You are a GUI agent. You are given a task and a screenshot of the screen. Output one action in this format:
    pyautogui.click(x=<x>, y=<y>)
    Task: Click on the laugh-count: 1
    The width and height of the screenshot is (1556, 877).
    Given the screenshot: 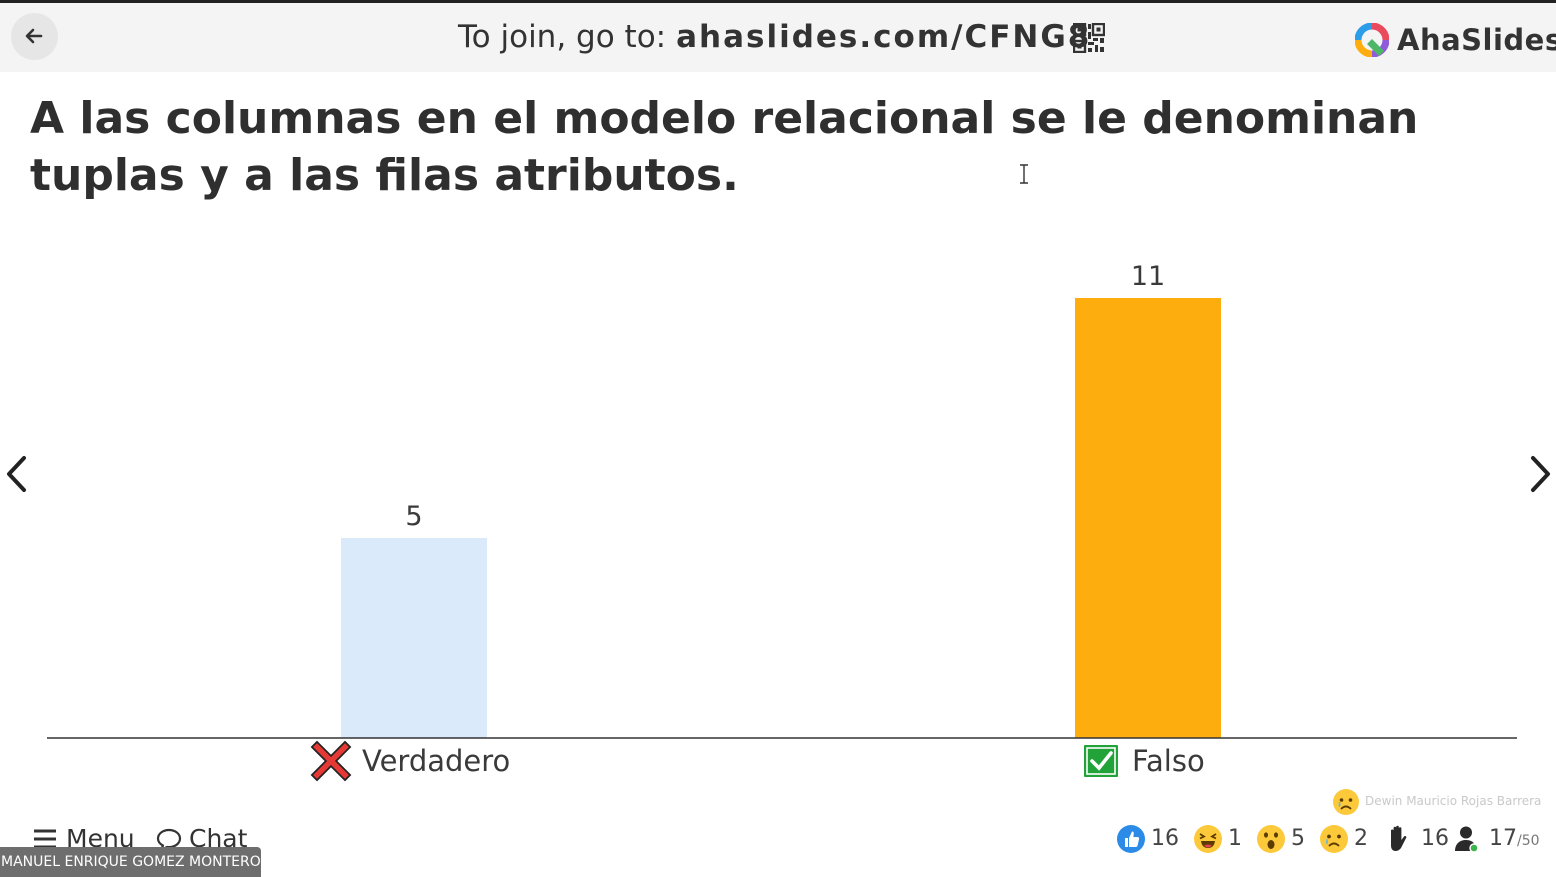 What is the action you would take?
    pyautogui.click(x=1235, y=838)
    